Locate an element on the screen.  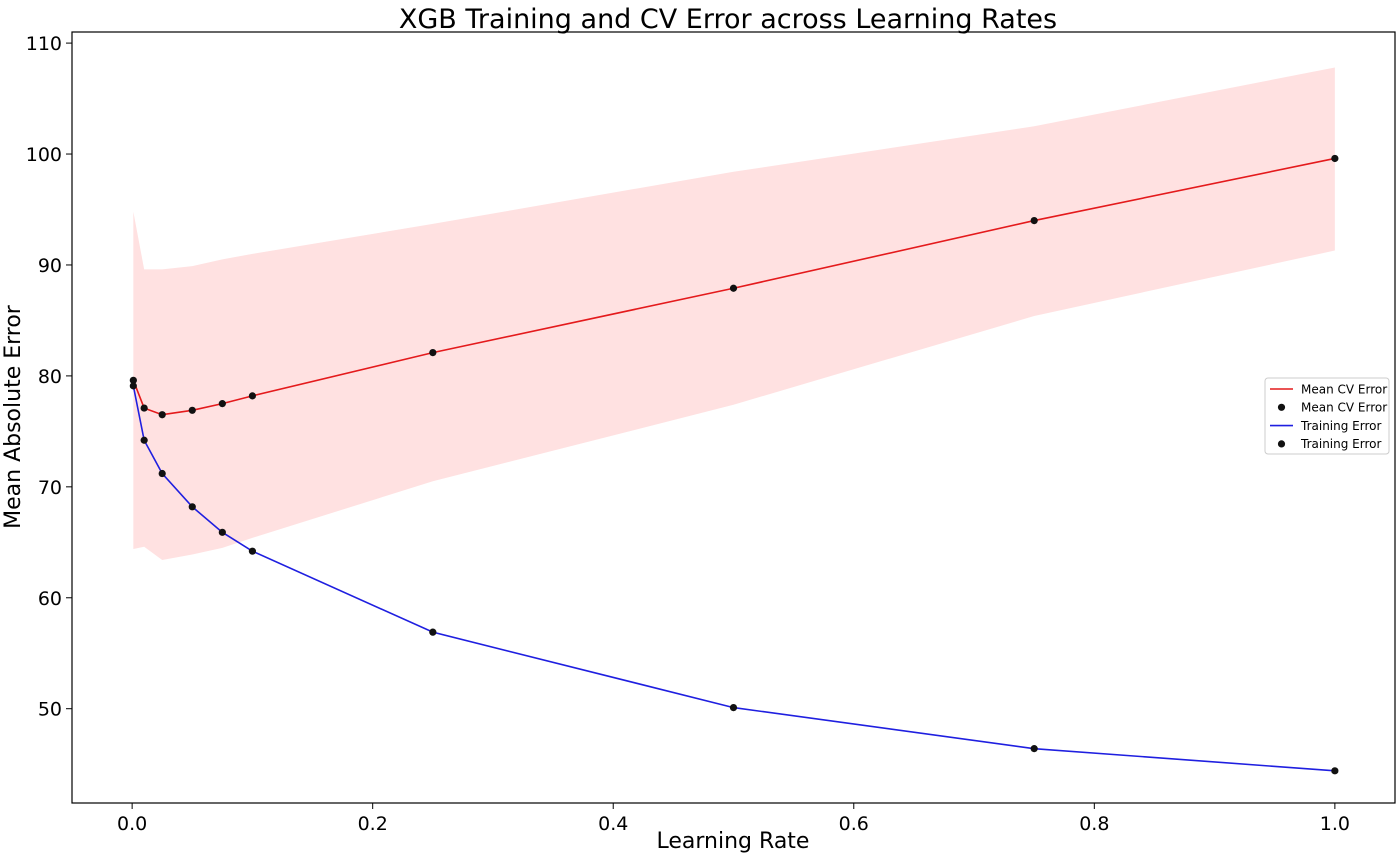
y-tick-label: 80 is located at coordinates (50, 377).